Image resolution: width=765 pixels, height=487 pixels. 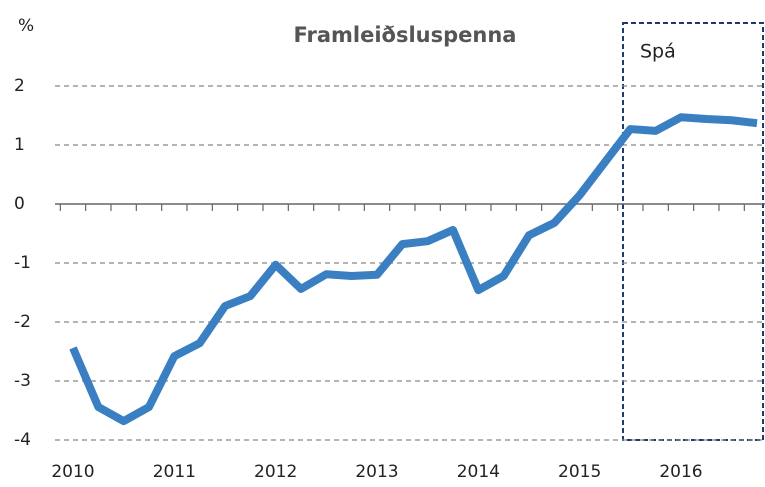 I want to click on x-tick-label: 2011, so click(x=174, y=472).